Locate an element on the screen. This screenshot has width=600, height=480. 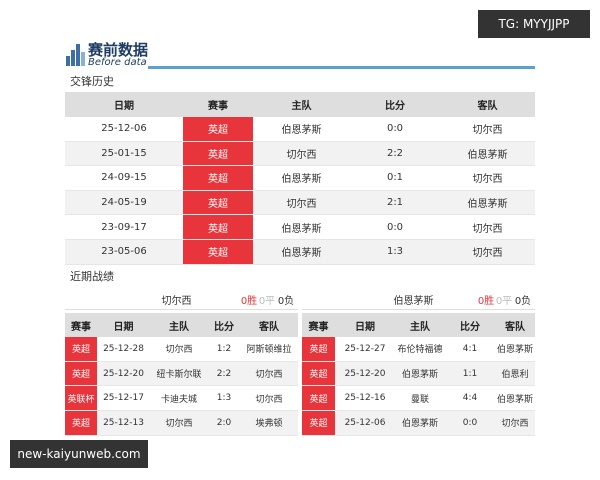
cell: 1:1 is located at coordinates (470, 374).